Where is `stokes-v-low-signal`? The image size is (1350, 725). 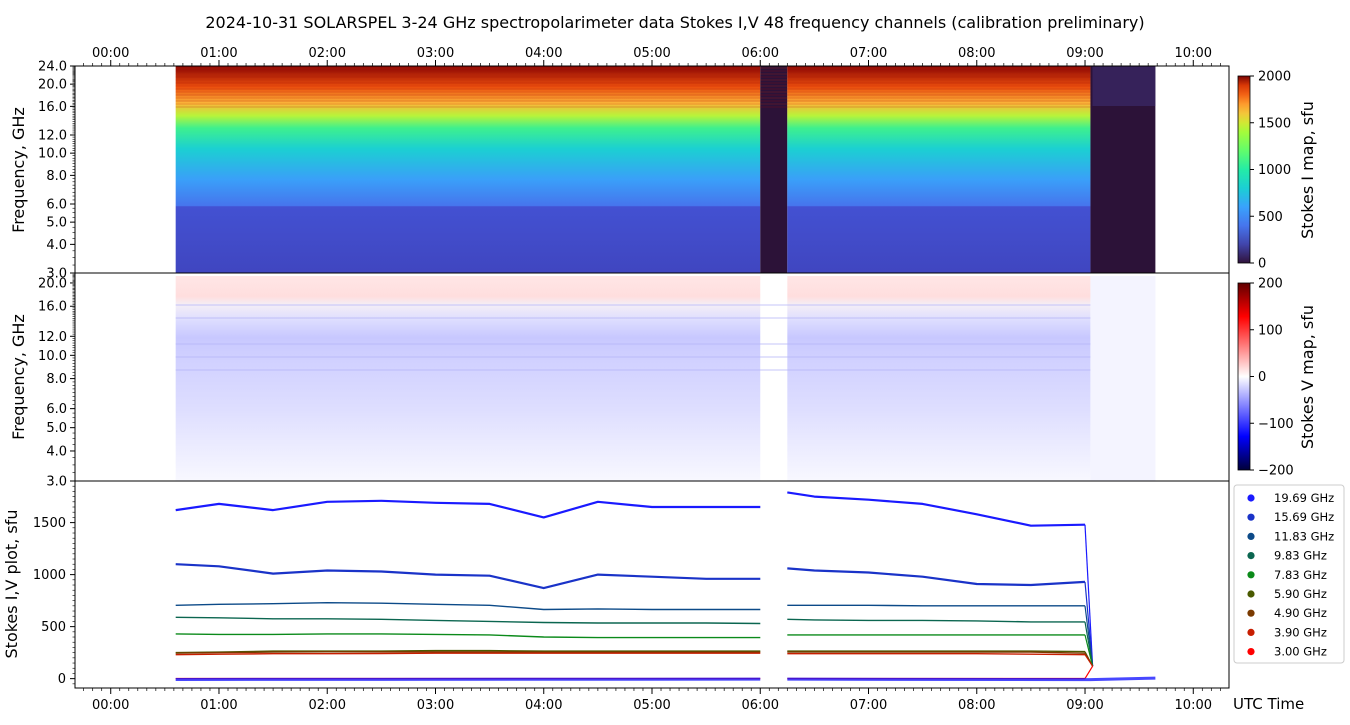
stokes-v-low-signal is located at coordinates (1123, 378).